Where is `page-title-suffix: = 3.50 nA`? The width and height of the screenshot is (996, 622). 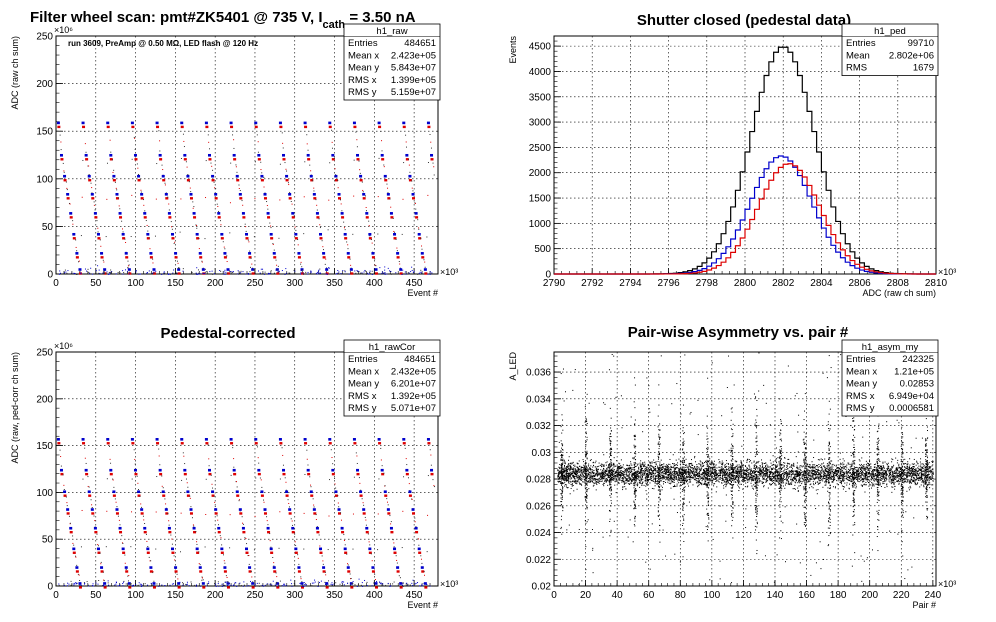
page-title-suffix: = 3.50 nA is located at coordinates (380, 17).